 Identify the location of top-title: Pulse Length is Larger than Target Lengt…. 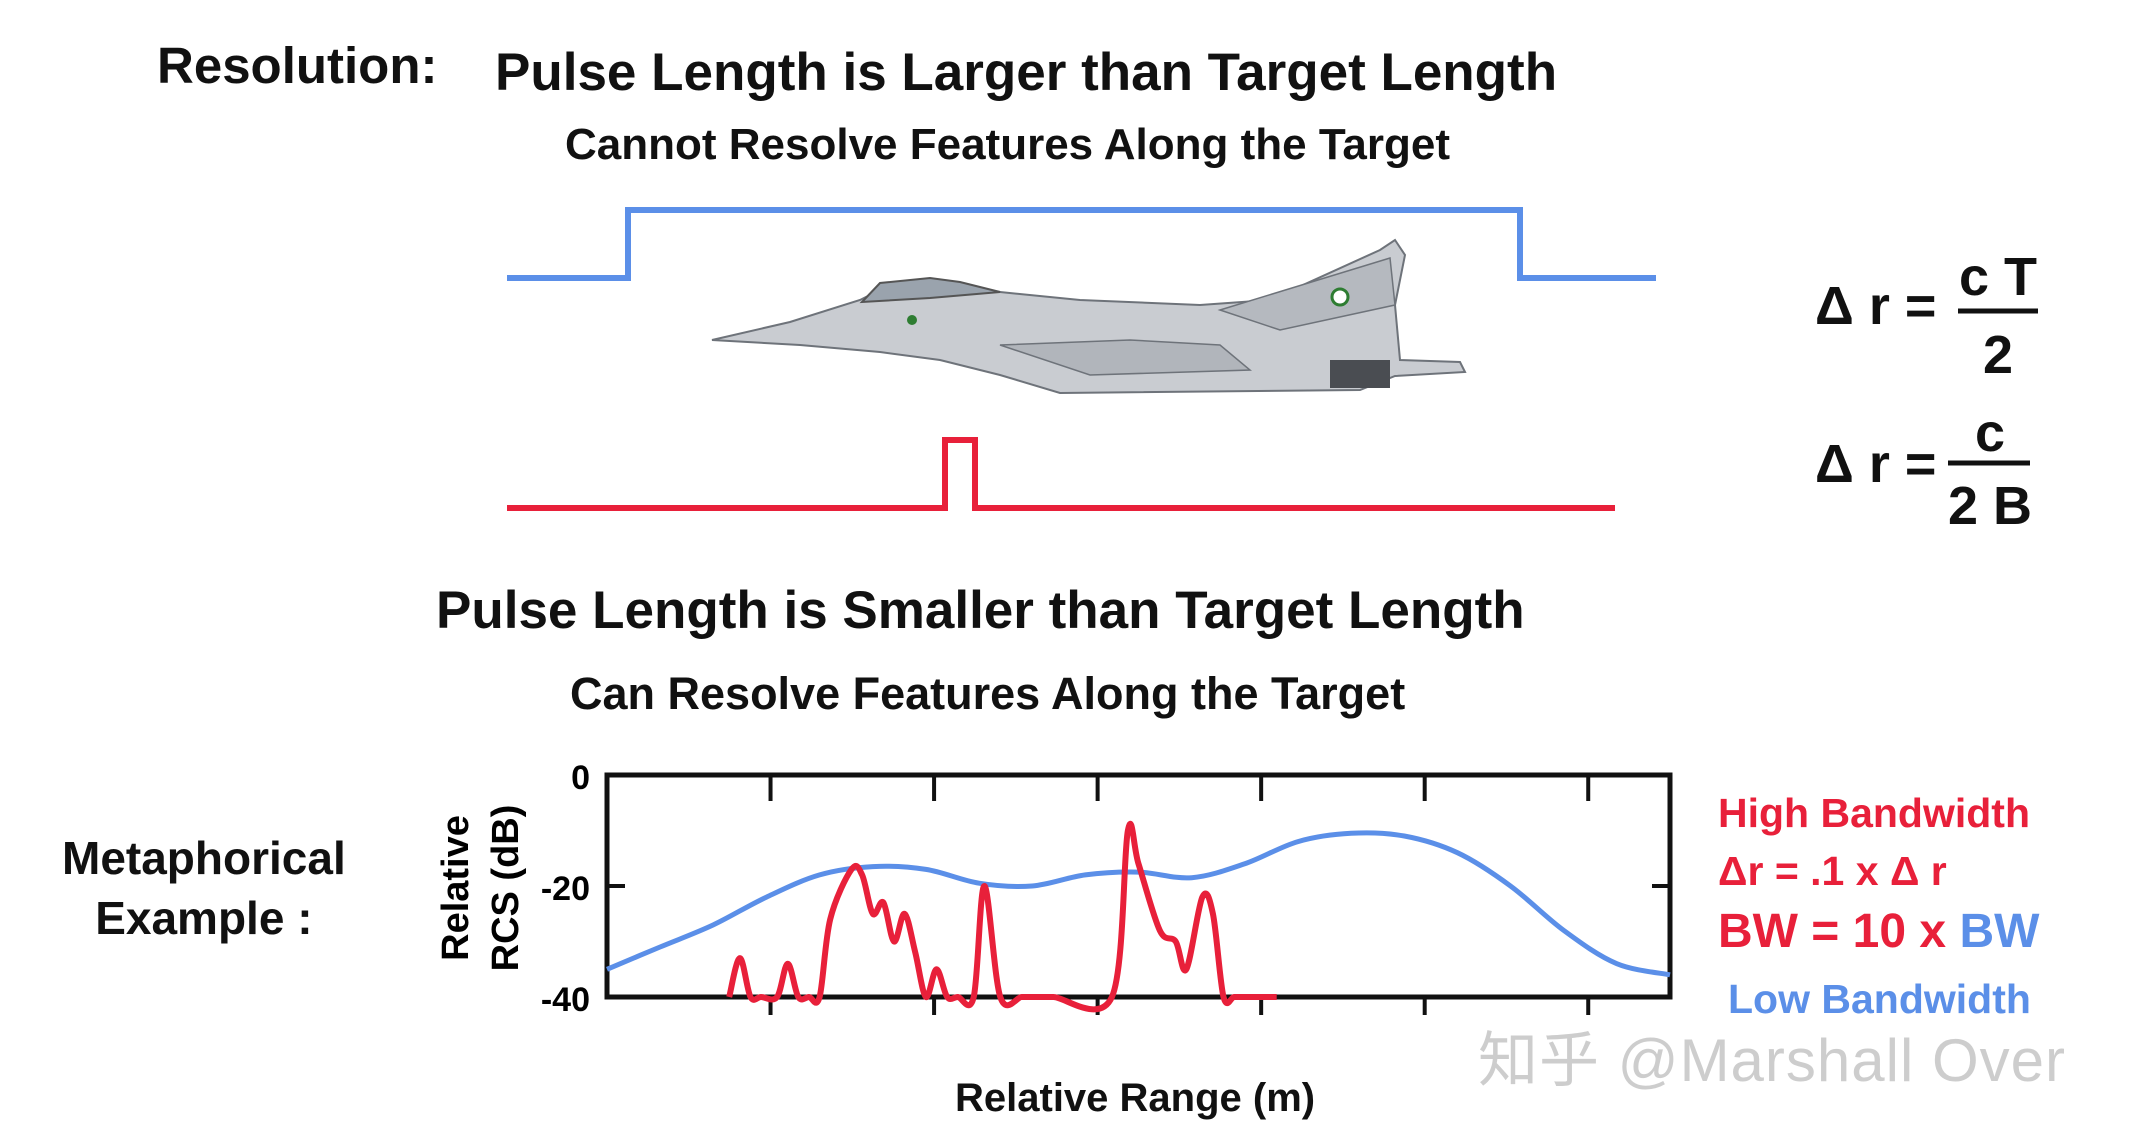
(1026, 72).